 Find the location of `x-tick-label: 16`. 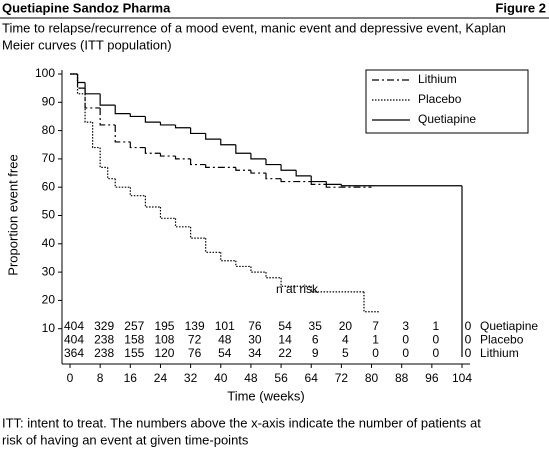

x-tick-label: 16 is located at coordinates (131, 378).